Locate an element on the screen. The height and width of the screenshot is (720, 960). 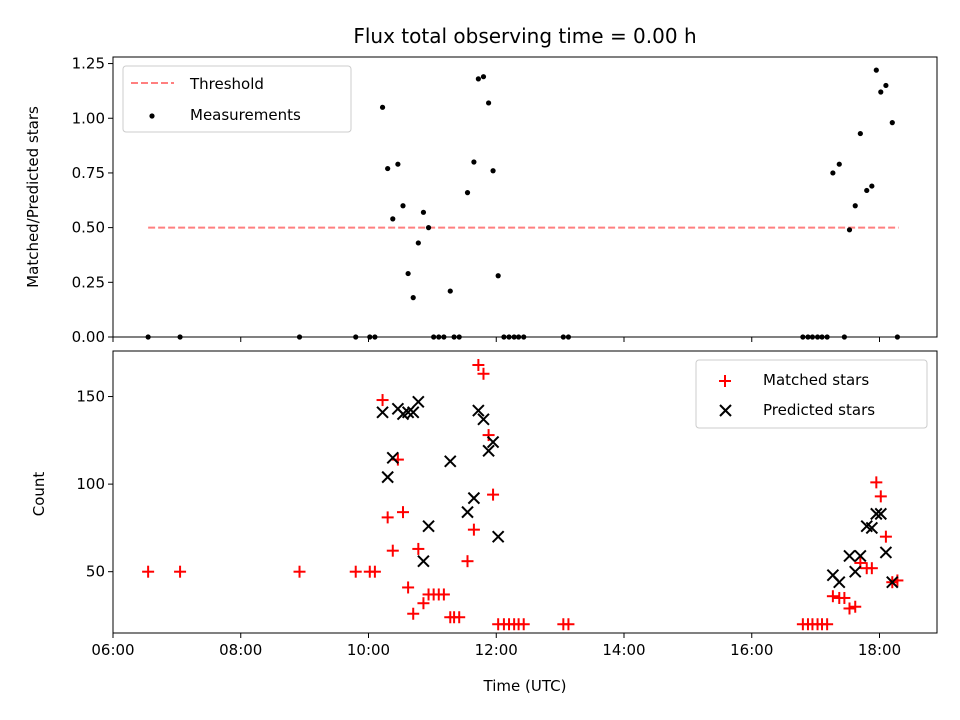
x-tick-label: 14:00 is located at coordinates (623, 650).